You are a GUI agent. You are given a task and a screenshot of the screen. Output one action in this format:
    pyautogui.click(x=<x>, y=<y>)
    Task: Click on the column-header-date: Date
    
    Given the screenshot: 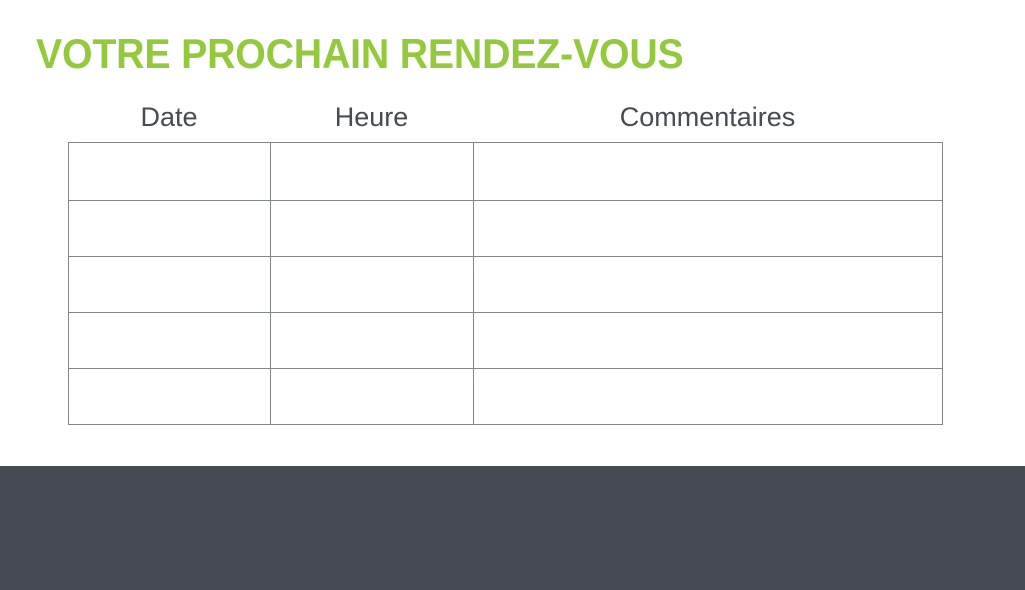 What is the action you would take?
    pyautogui.click(x=169, y=117)
    